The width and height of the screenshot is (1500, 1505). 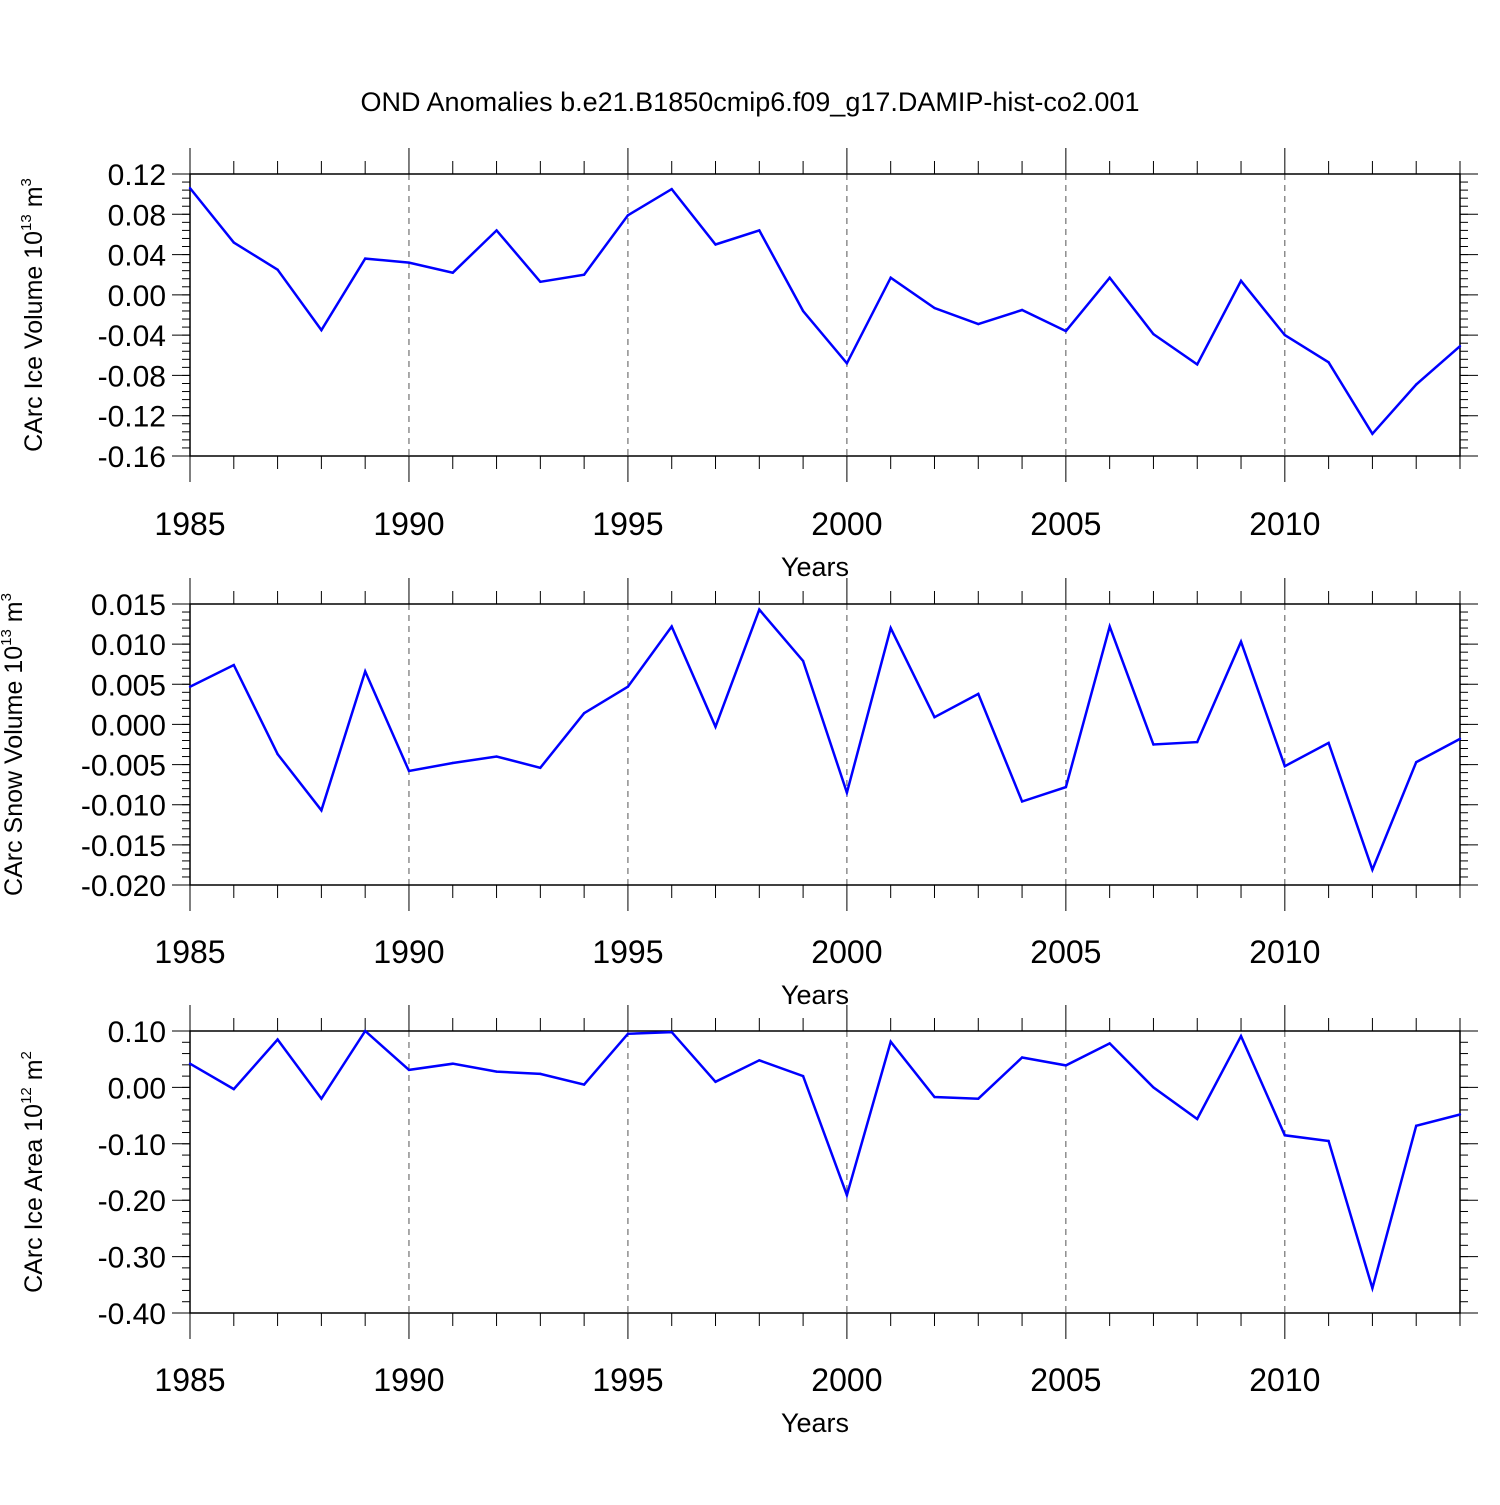 What do you see at coordinates (123, 806) in the screenshot?
I see `y-tick-label: -0.010` at bounding box center [123, 806].